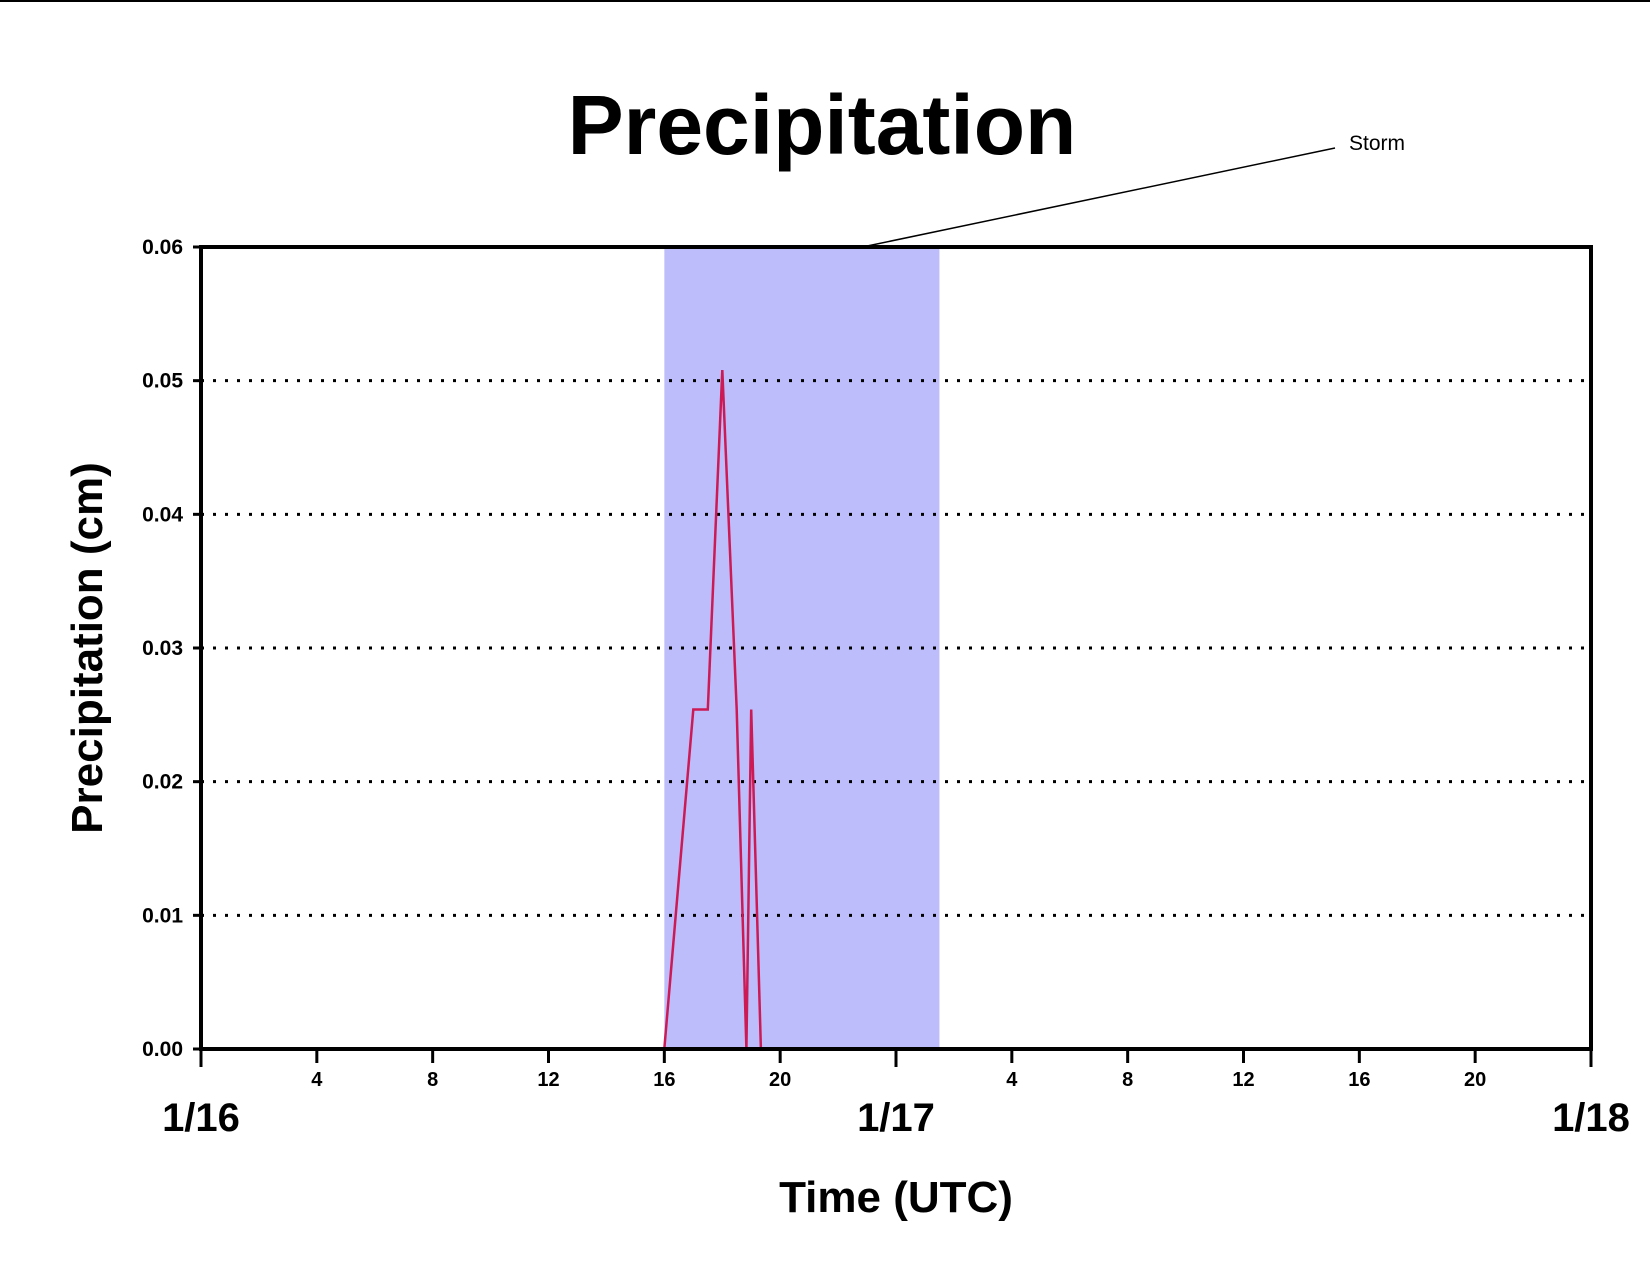 This screenshot has height=1275, width=1650. I want to click on y-tick-label: 0.06, so click(162, 247).